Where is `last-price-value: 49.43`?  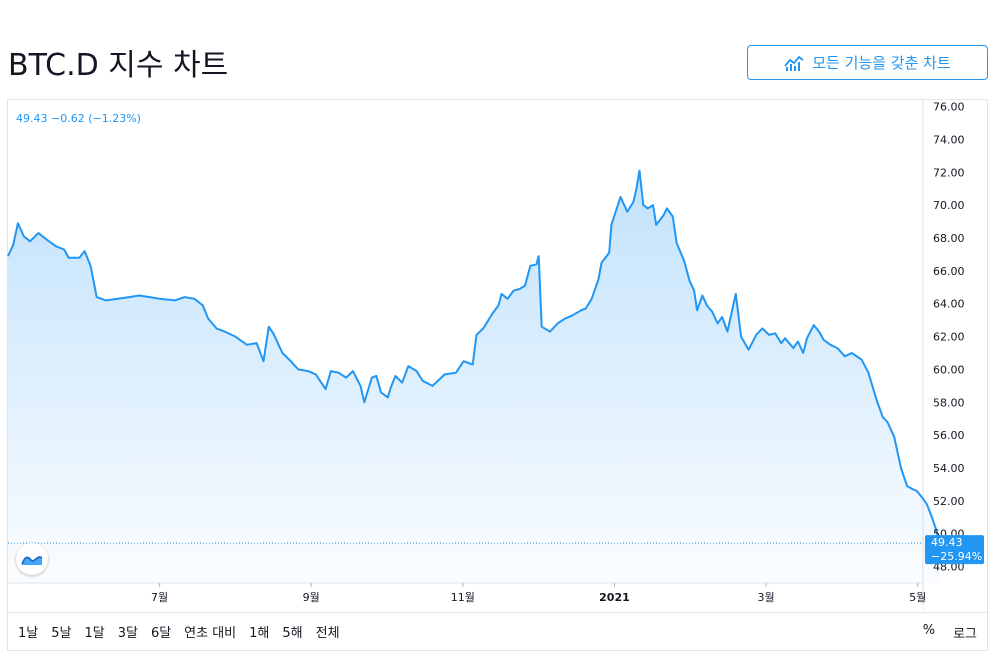 last-price-value: 49.43 is located at coordinates (947, 542).